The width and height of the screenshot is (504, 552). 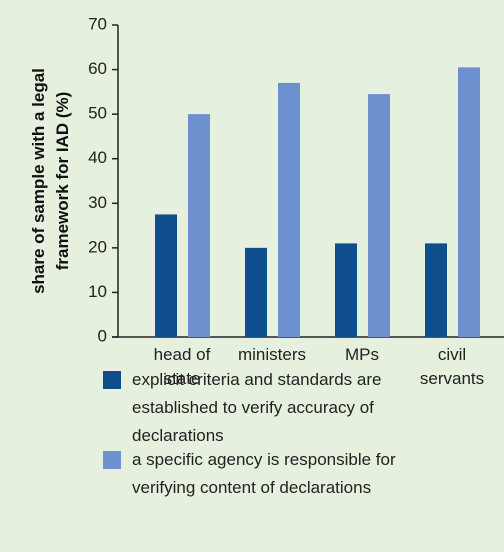 What do you see at coordinates (97, 291) in the screenshot?
I see `y-tick-label: 10` at bounding box center [97, 291].